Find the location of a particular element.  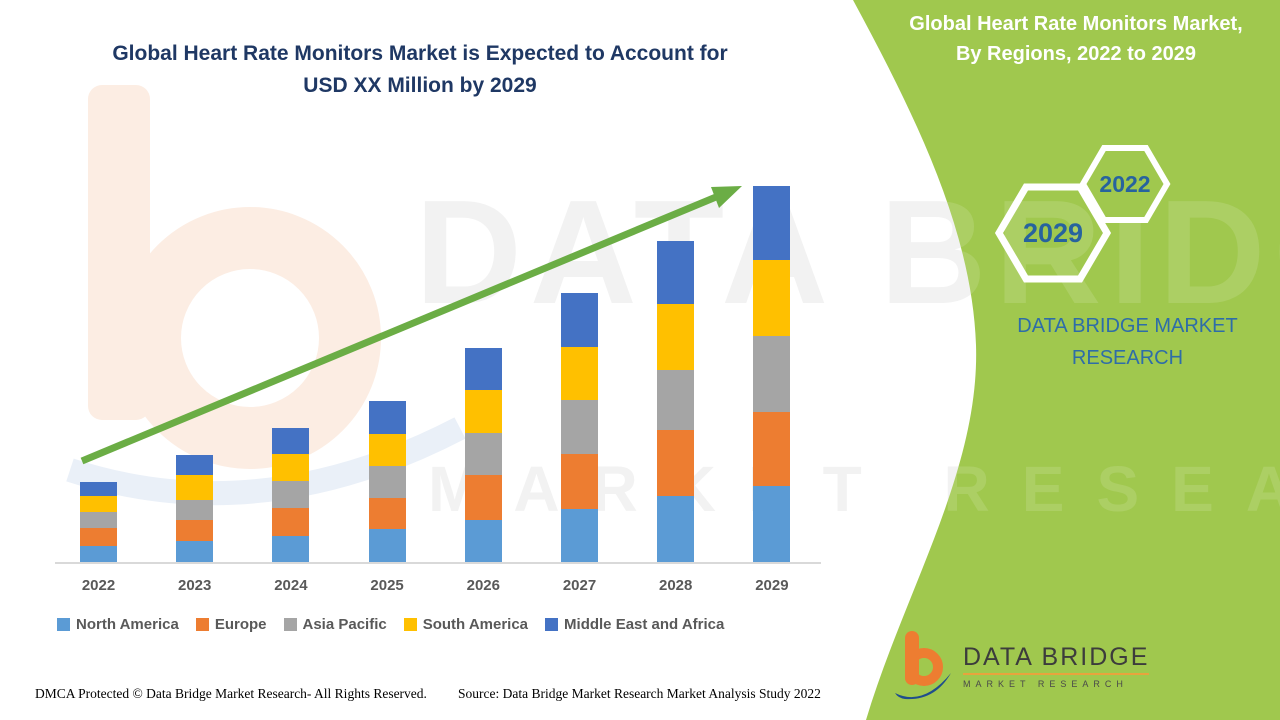

page-title-line2: USD XX Million by 2029 is located at coordinates (420, 85).